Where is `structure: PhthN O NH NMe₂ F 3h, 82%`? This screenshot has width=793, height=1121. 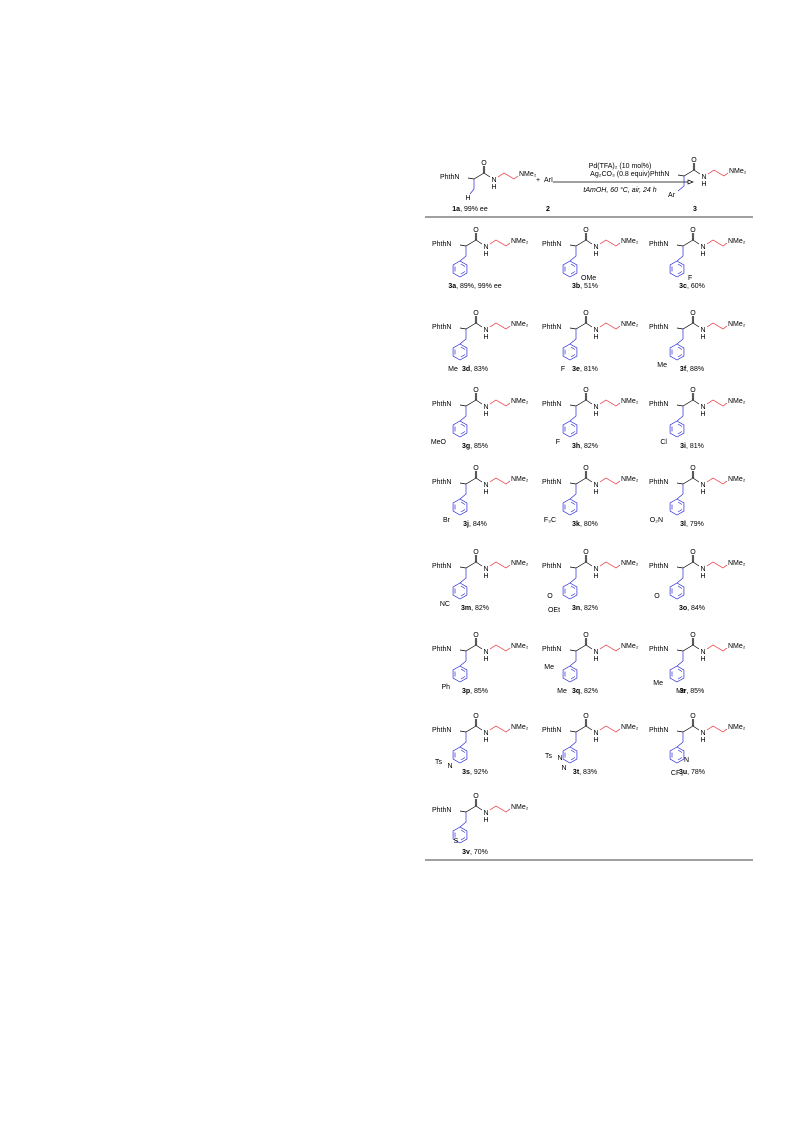 structure: PhthN O NH NMe₂ F 3h, 82% is located at coordinates (590, 418).